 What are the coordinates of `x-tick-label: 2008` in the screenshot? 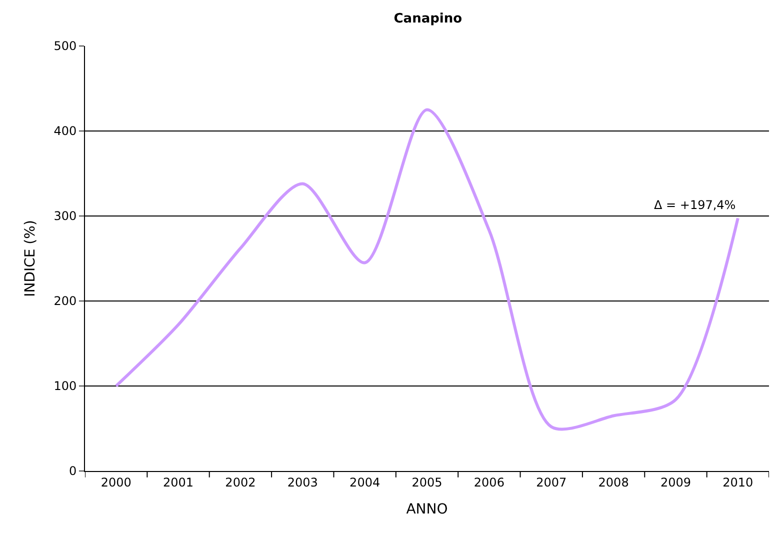 It's located at (613, 482).